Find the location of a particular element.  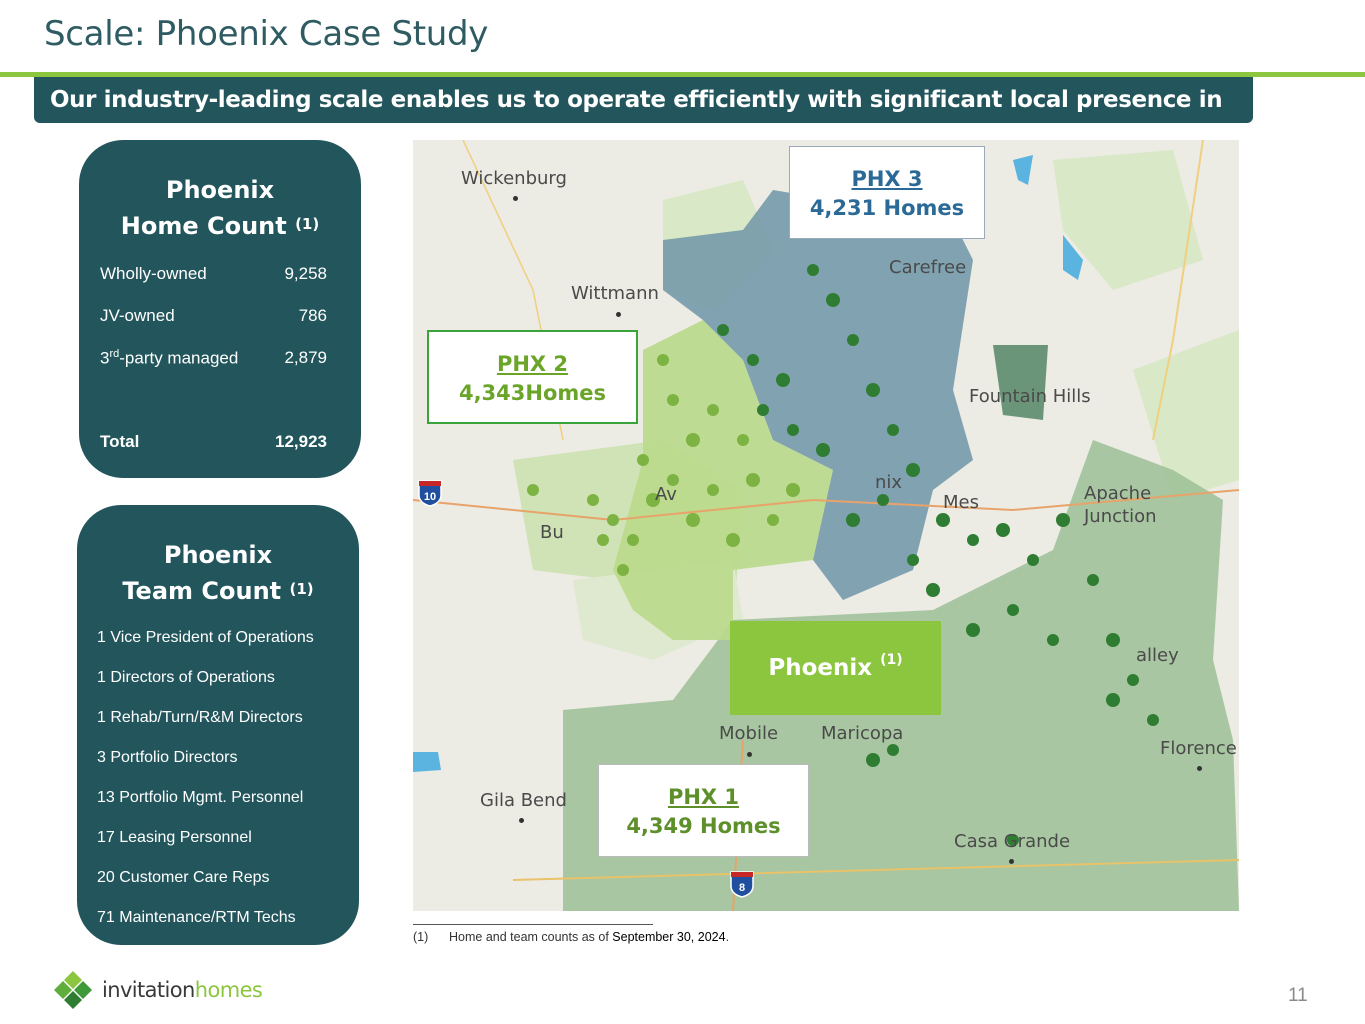

phx3-title: PHX 3 is located at coordinates (887, 179).